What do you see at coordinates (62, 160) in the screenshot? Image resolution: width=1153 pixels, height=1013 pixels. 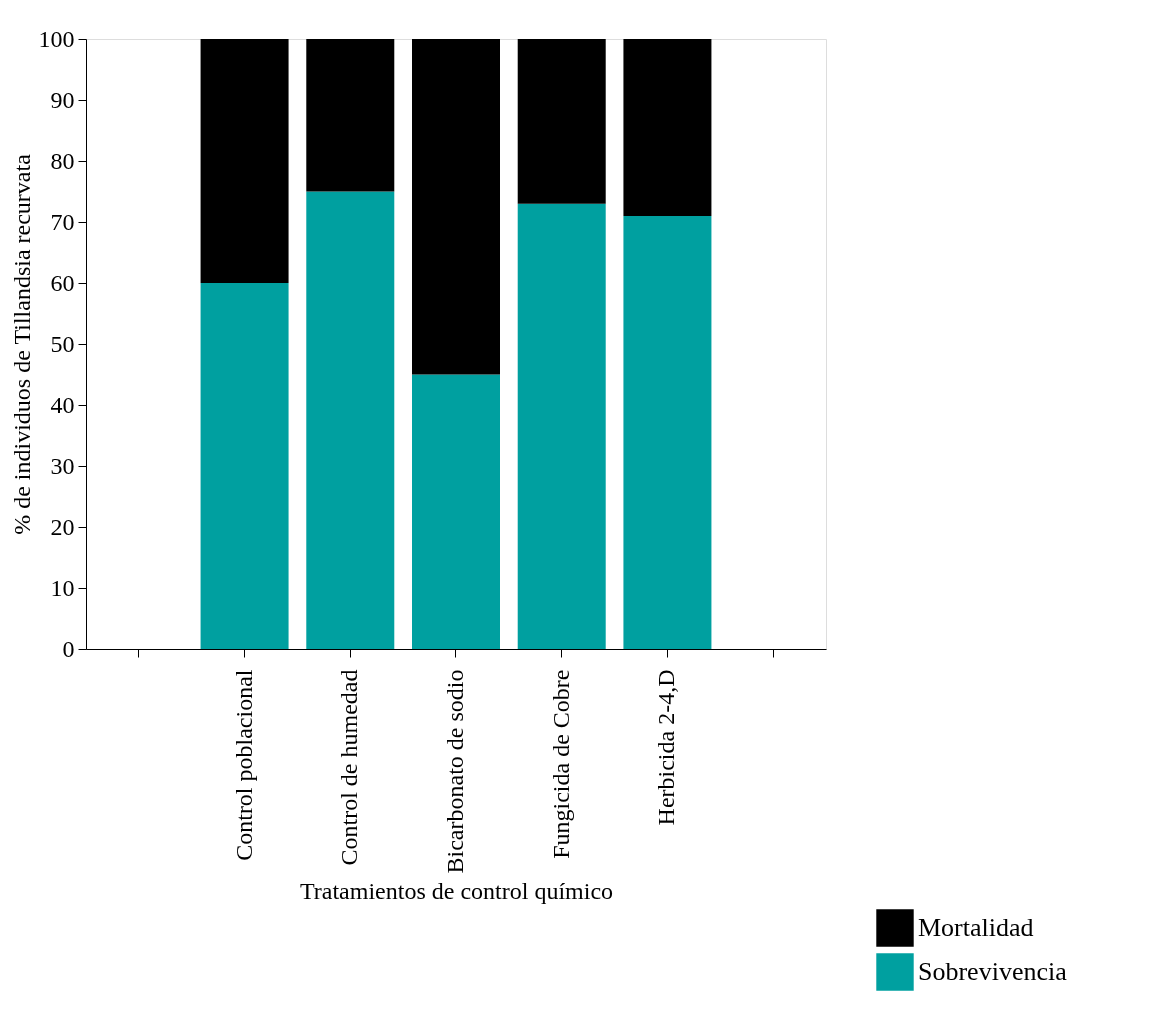 I see `y-tick-label: 80` at bounding box center [62, 160].